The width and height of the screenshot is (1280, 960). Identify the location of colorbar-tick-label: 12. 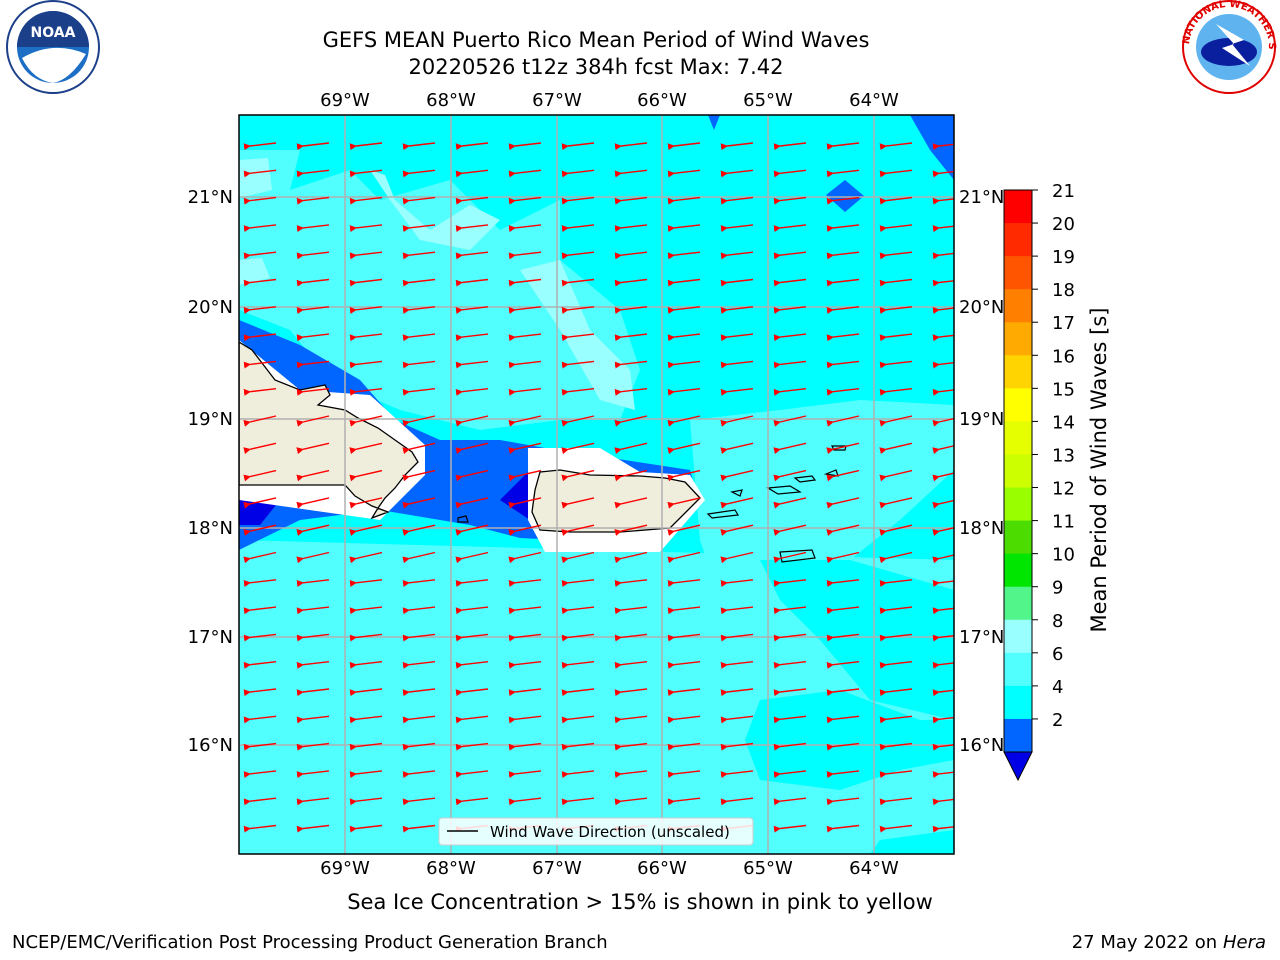
(1063, 489).